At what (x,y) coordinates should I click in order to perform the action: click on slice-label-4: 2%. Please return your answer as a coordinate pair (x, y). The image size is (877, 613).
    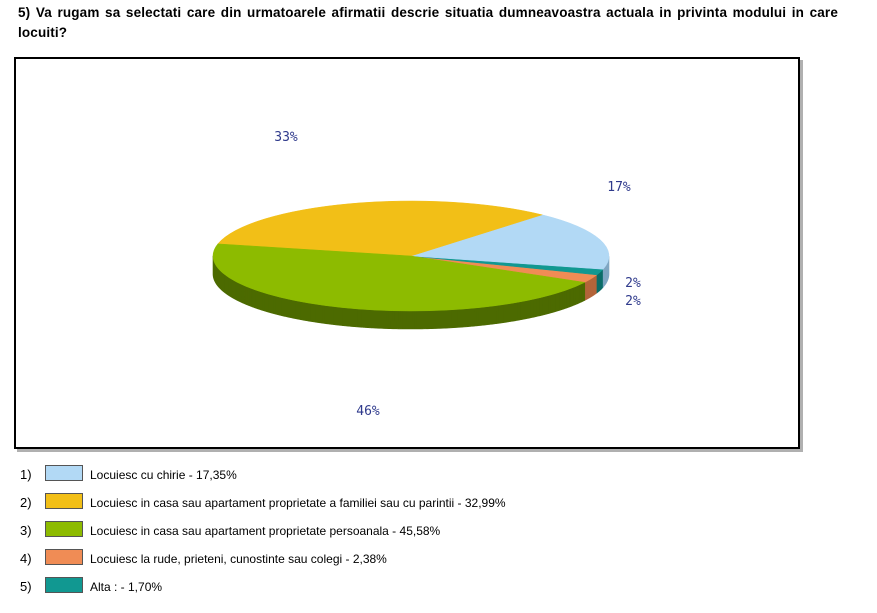
    Looking at the image, I should click on (633, 301).